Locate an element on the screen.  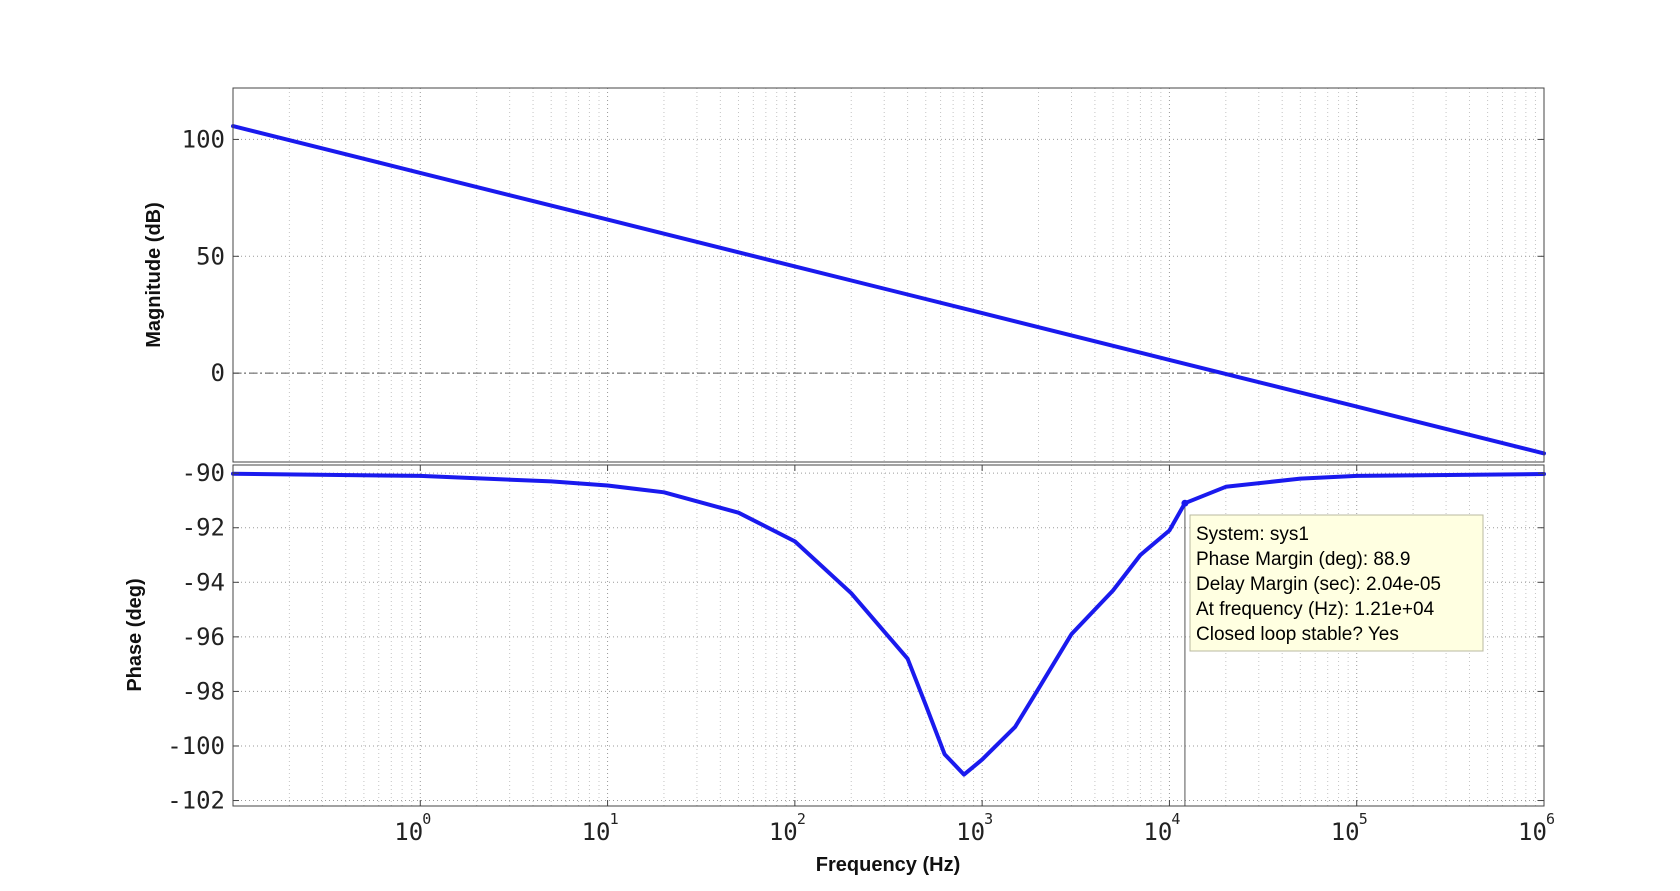
x-tick-label-exponent: 6 is located at coordinates (1550, 819).